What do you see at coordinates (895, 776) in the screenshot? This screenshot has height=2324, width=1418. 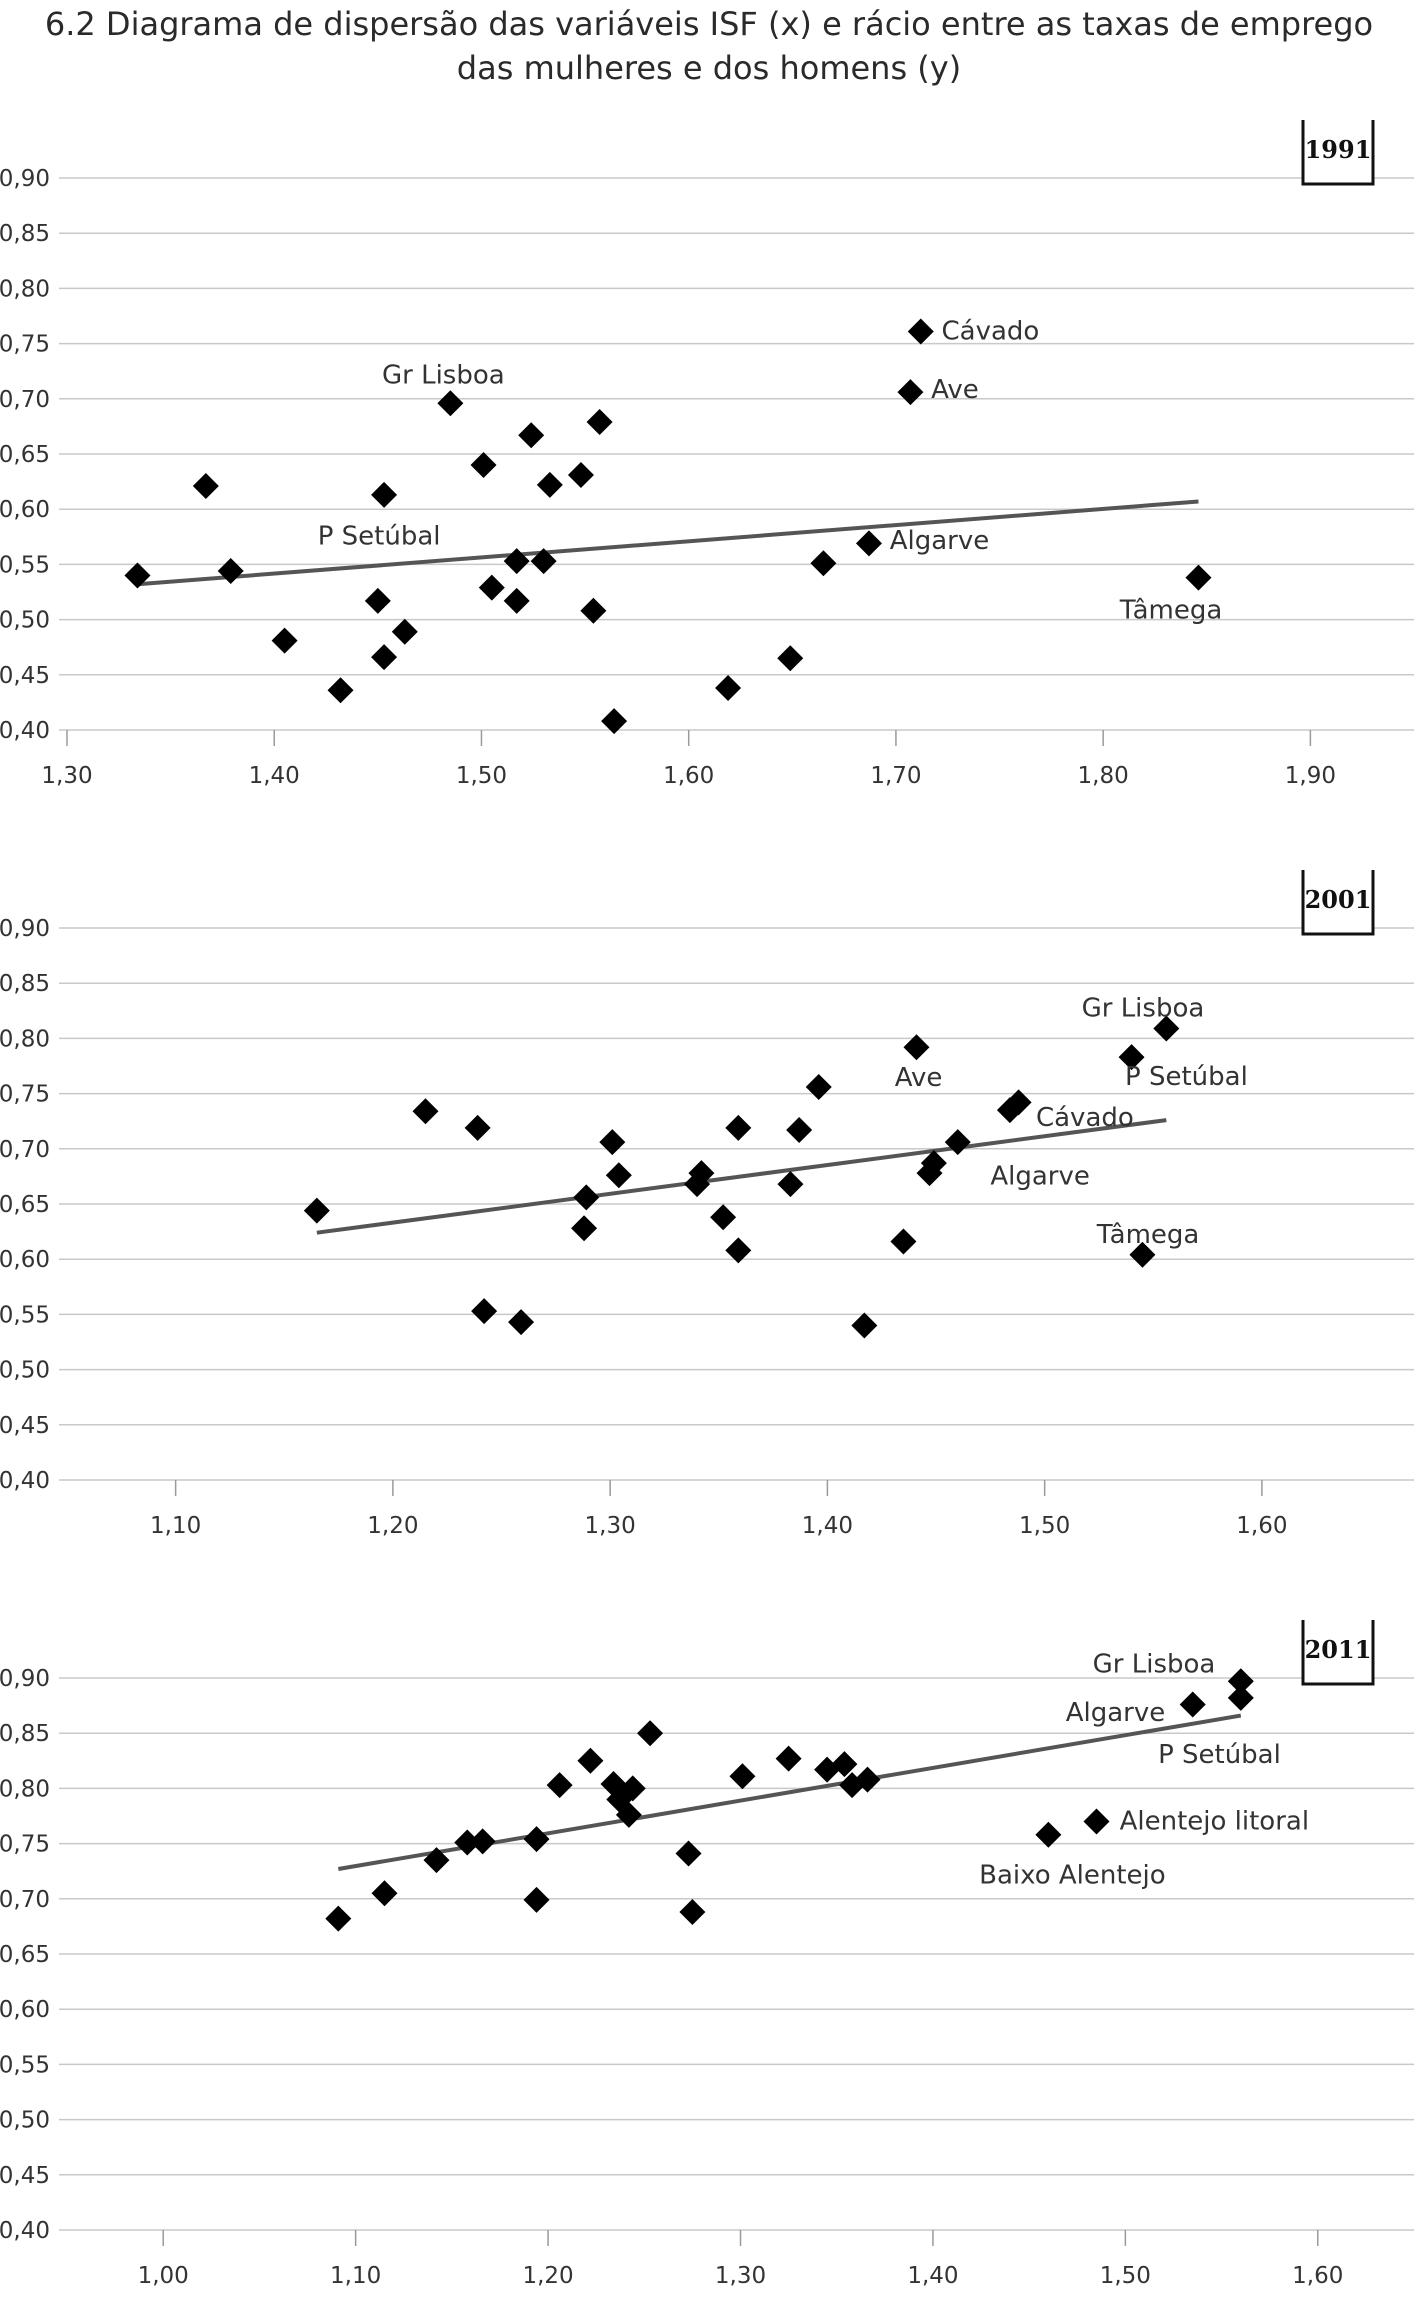 I see `x-tick-label: 1,70` at bounding box center [895, 776].